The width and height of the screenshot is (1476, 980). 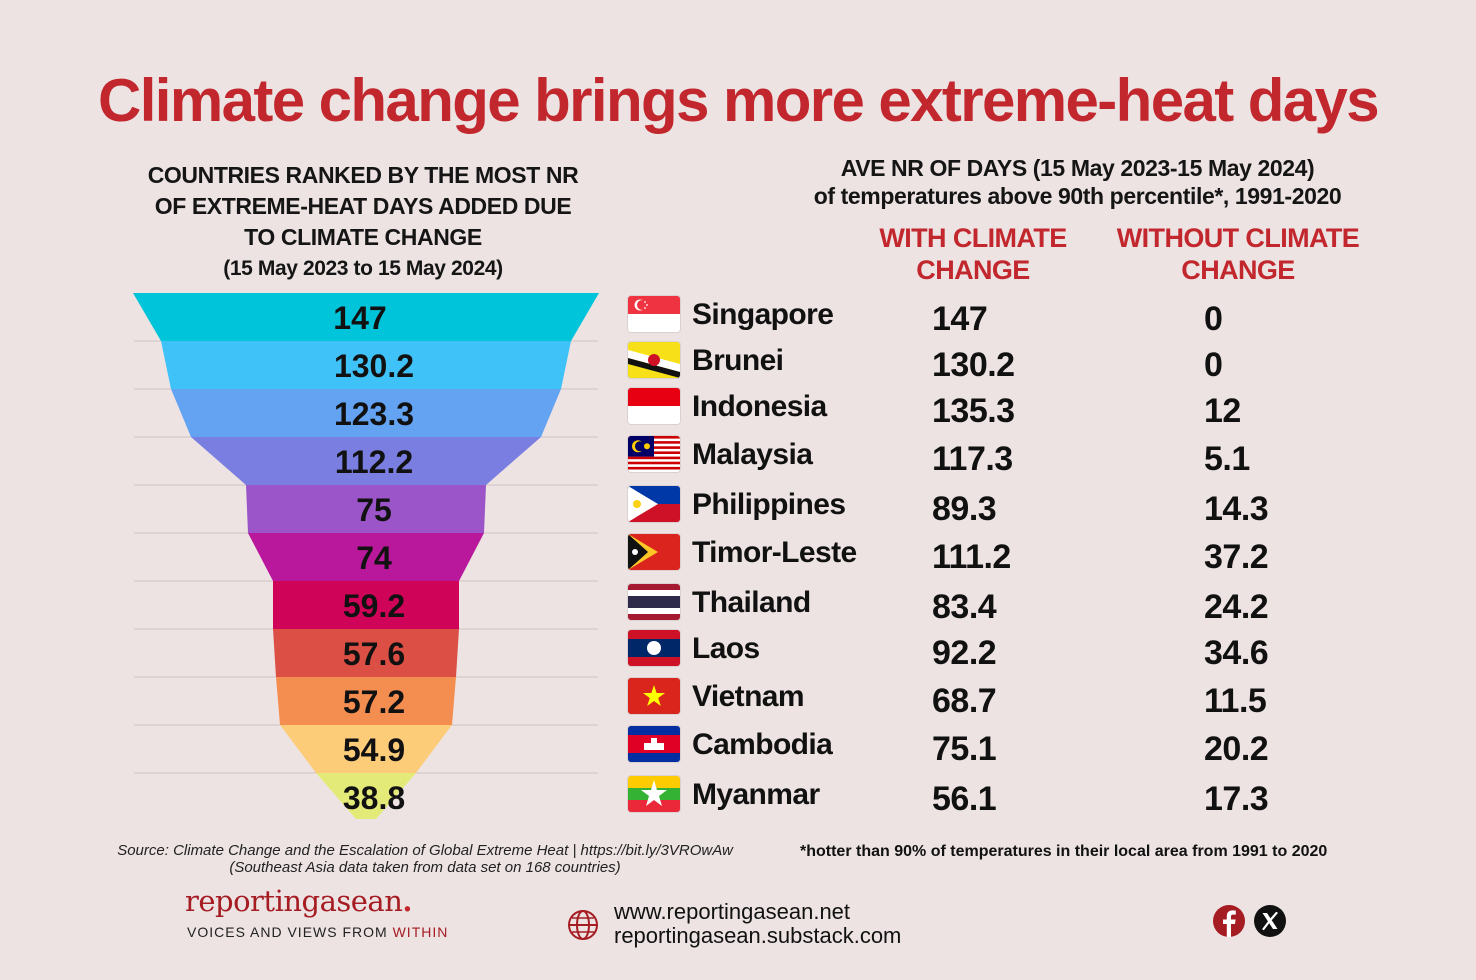 What do you see at coordinates (964, 701) in the screenshot?
I see `value-with-climate-change: 68.7` at bounding box center [964, 701].